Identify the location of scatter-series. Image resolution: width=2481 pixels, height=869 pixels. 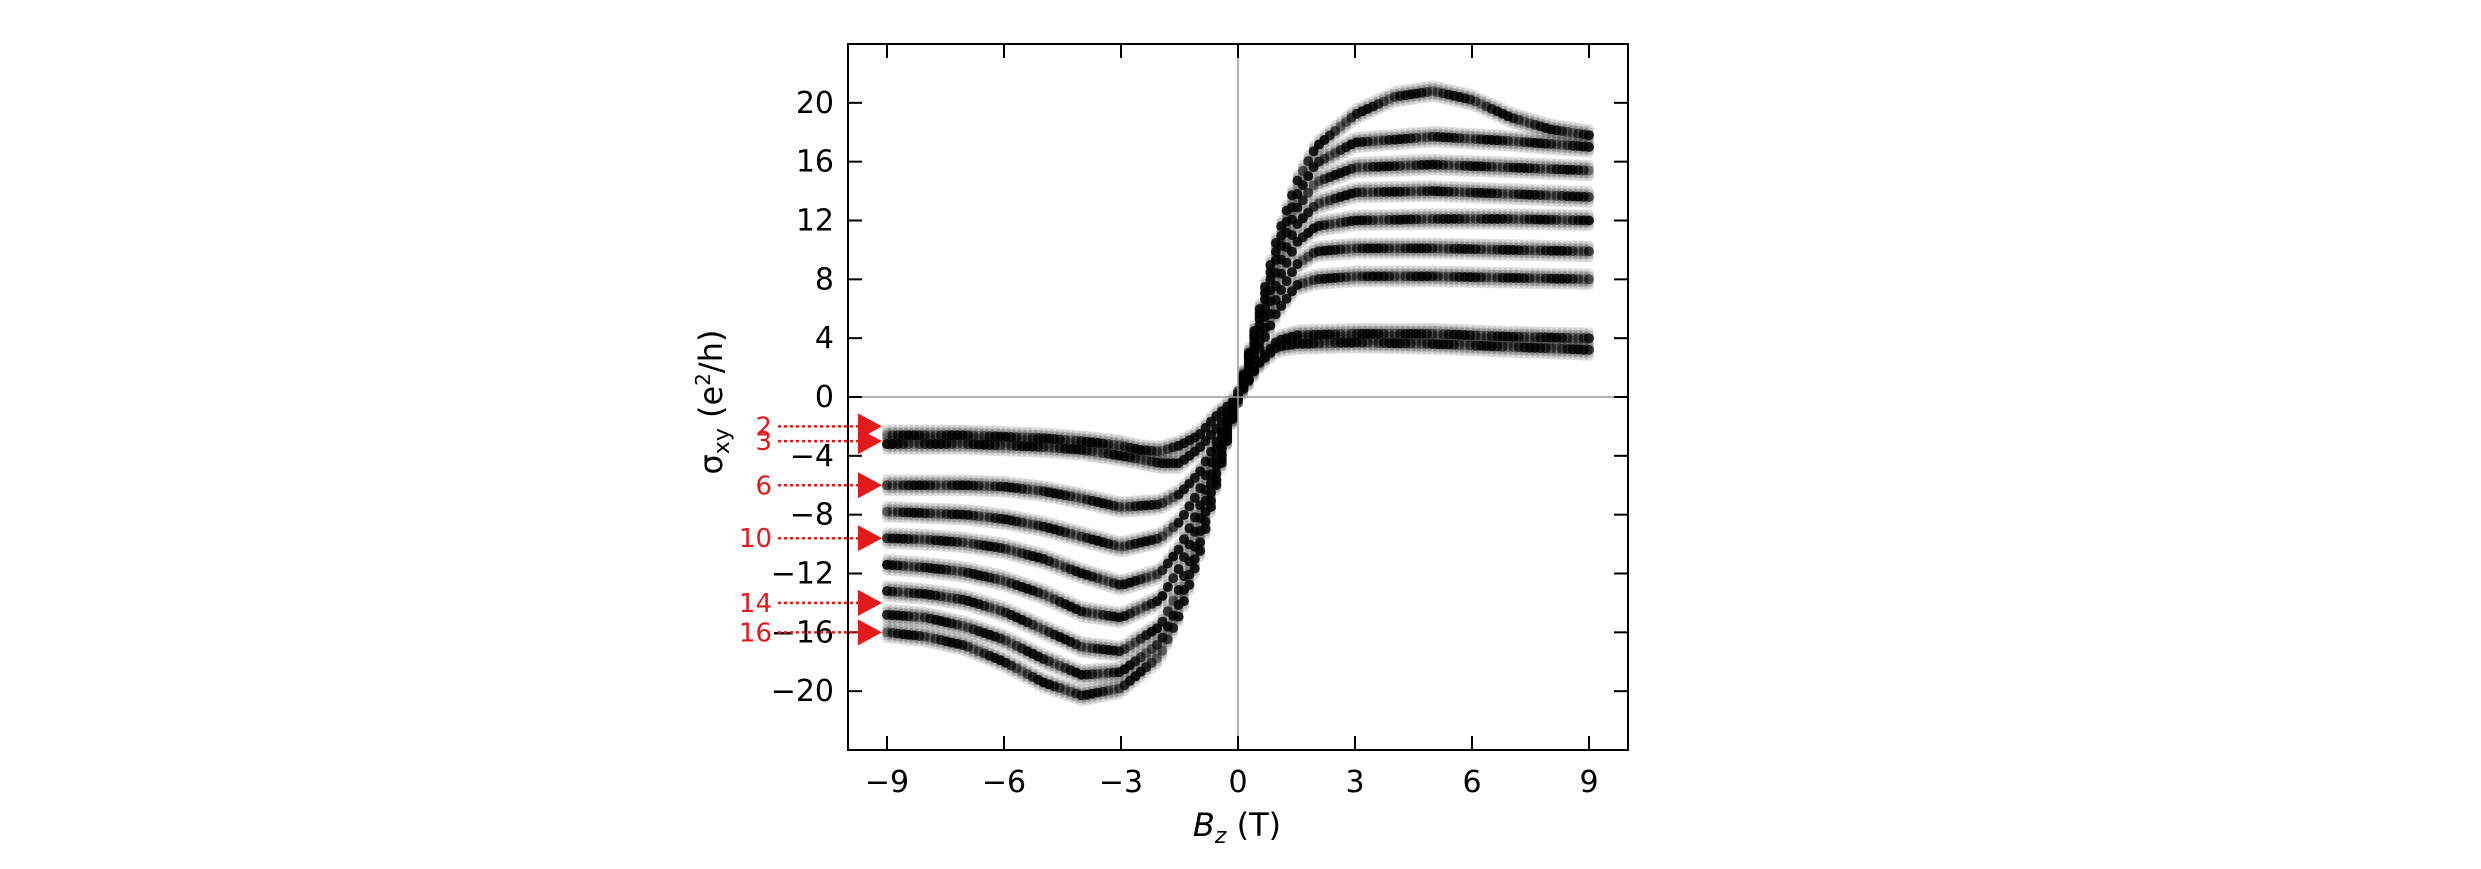
(1238, 403).